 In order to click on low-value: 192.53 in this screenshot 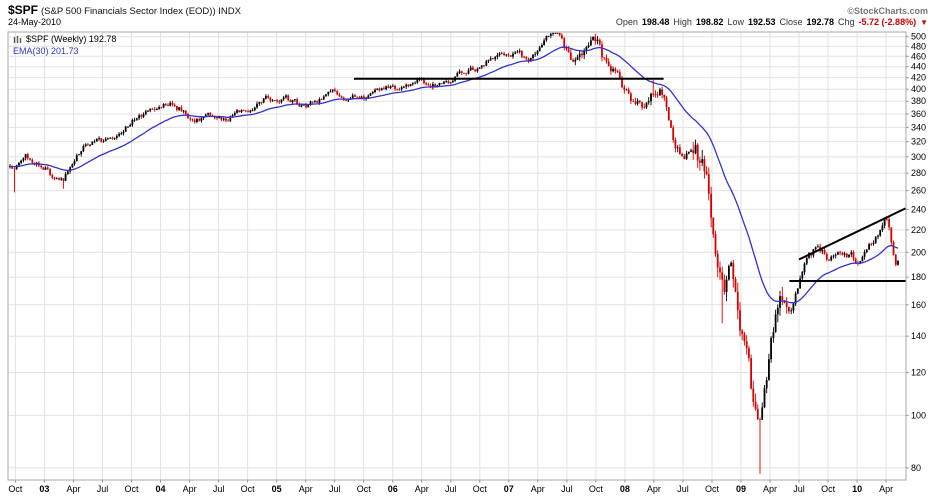, I will do `click(761, 22)`.